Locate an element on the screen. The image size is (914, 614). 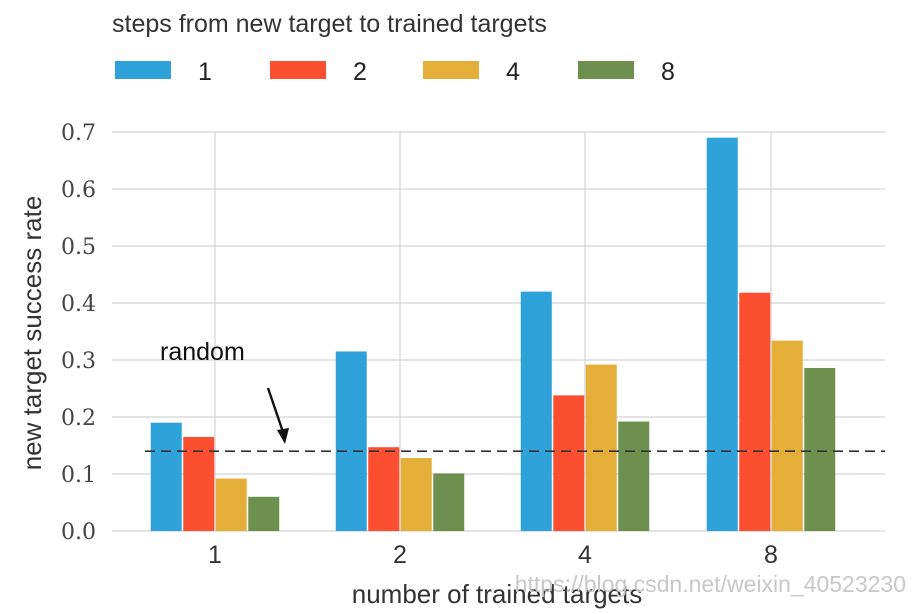
x-tick-label: 4 is located at coordinates (585, 555).